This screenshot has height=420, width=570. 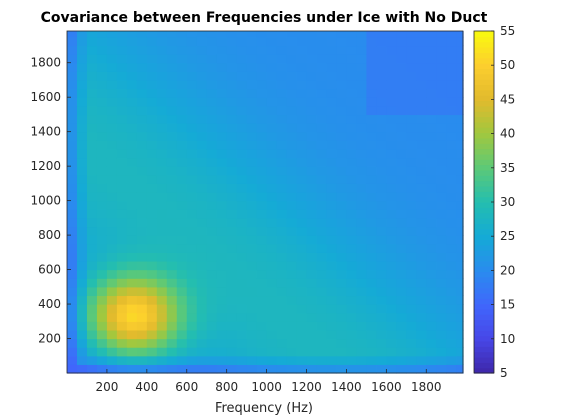 I want to click on x-tick-label: 1000, so click(x=266, y=387).